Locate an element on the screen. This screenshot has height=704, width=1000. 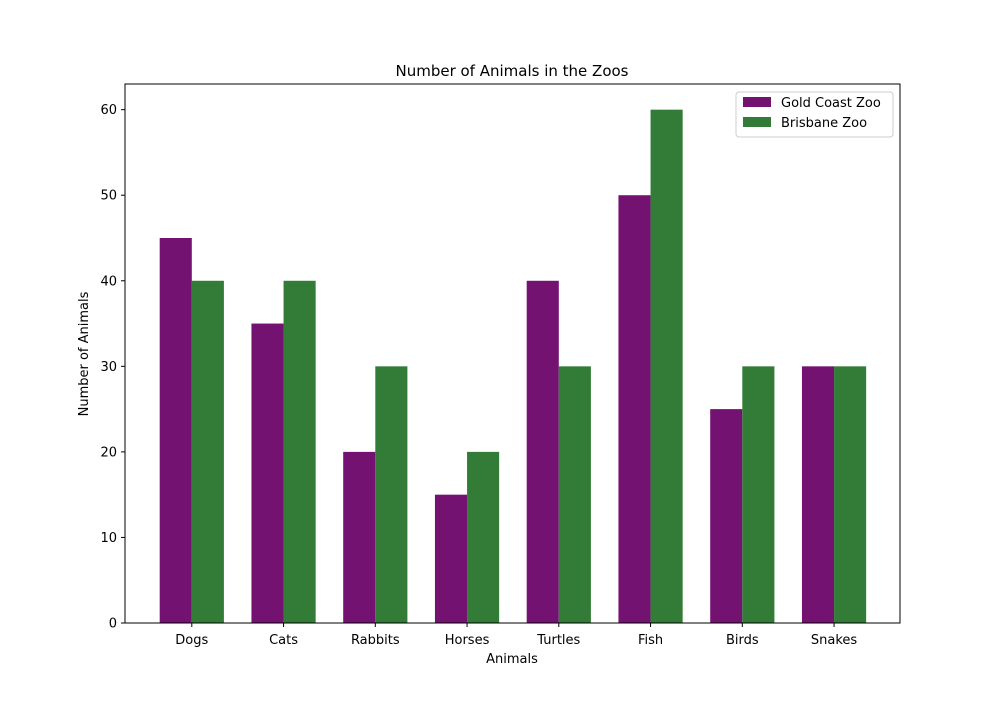
y-tick-label: 20 is located at coordinates (108, 452).